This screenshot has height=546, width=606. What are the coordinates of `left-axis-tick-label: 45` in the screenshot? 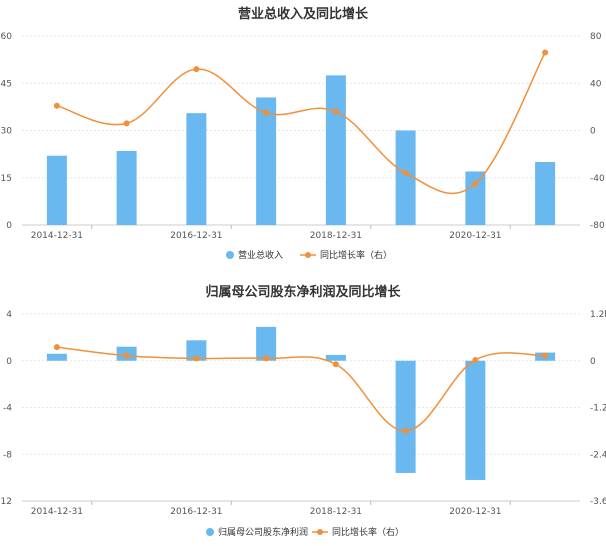 It's located at (6, 84).